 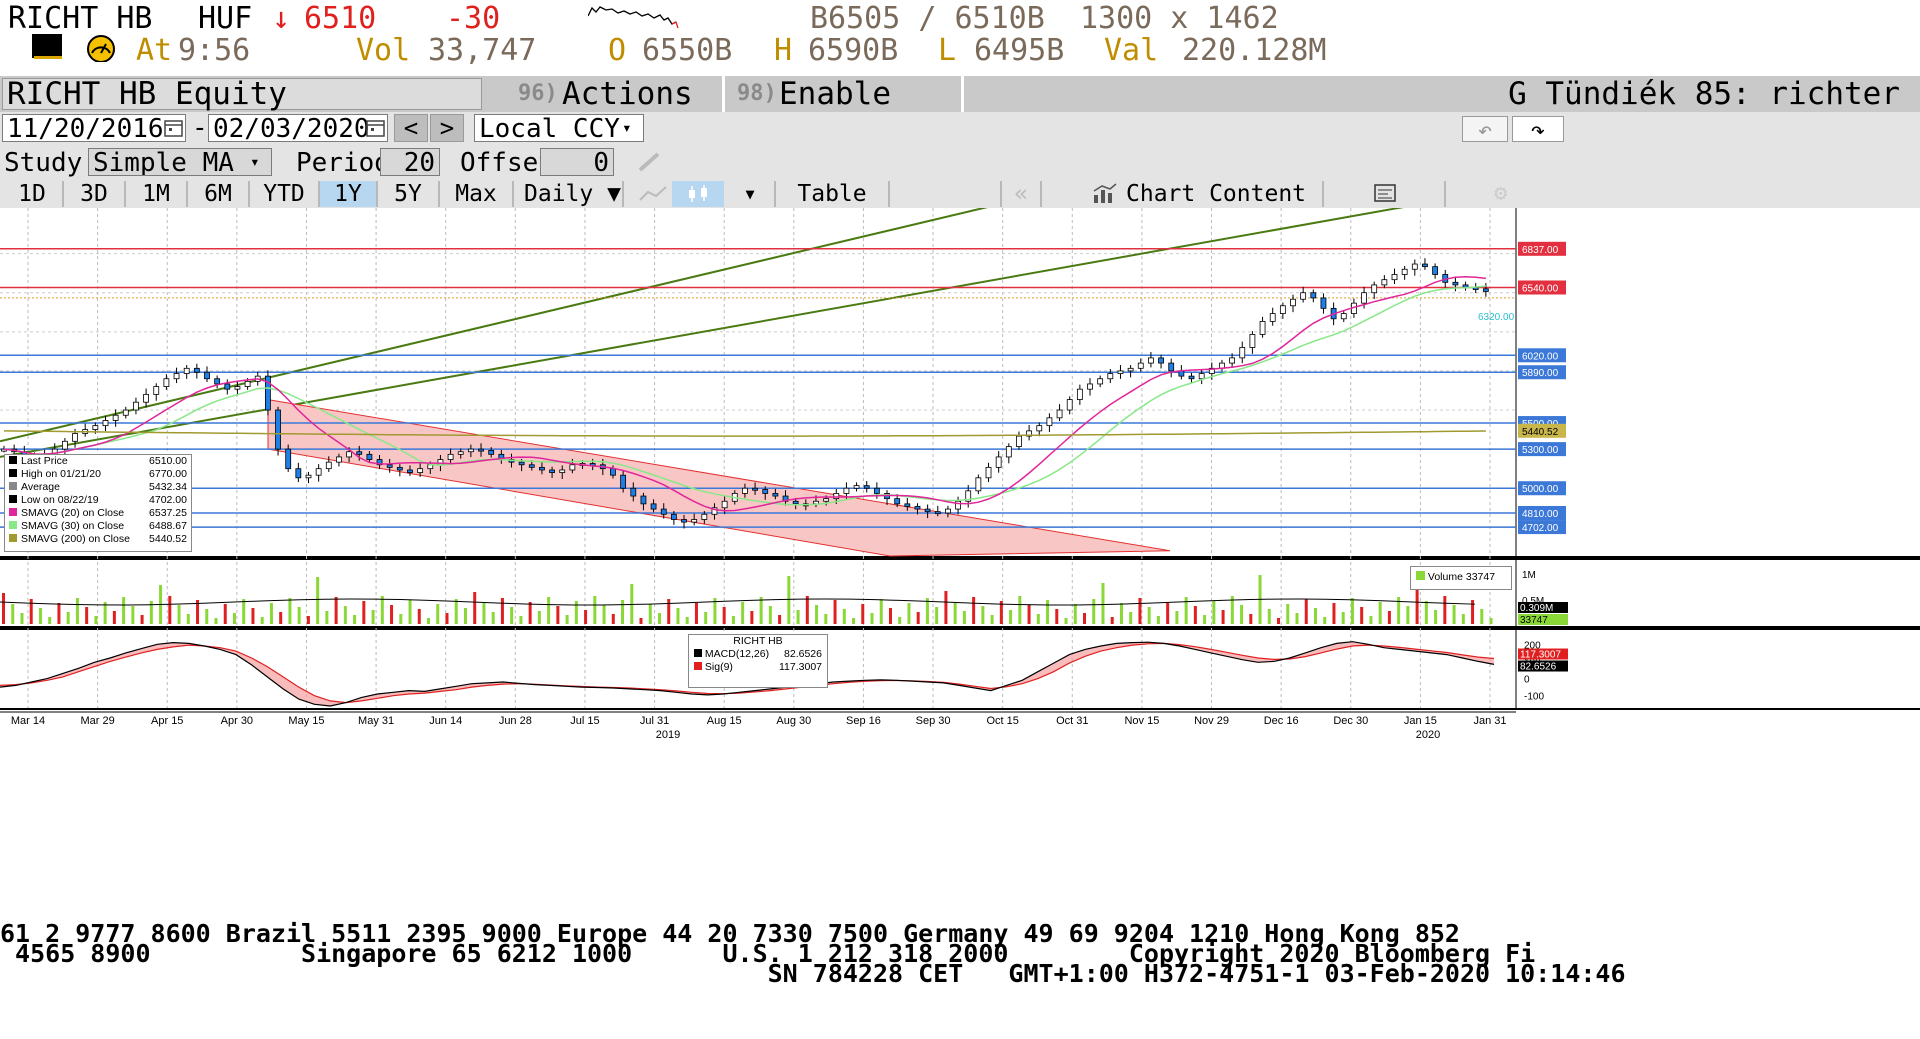 What do you see at coordinates (477, 194) in the screenshot?
I see `tab-max: Max` at bounding box center [477, 194].